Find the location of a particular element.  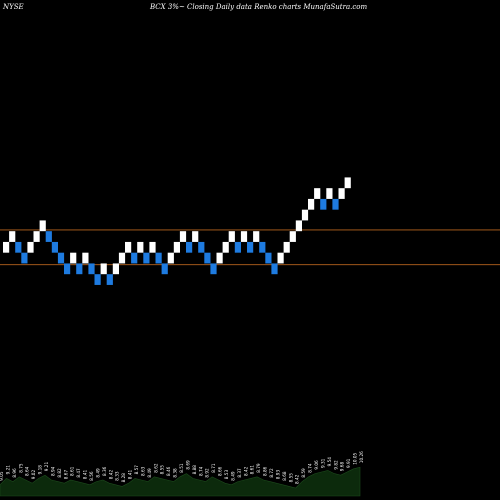

volume-label: 8.66 is located at coordinates (220, 471).